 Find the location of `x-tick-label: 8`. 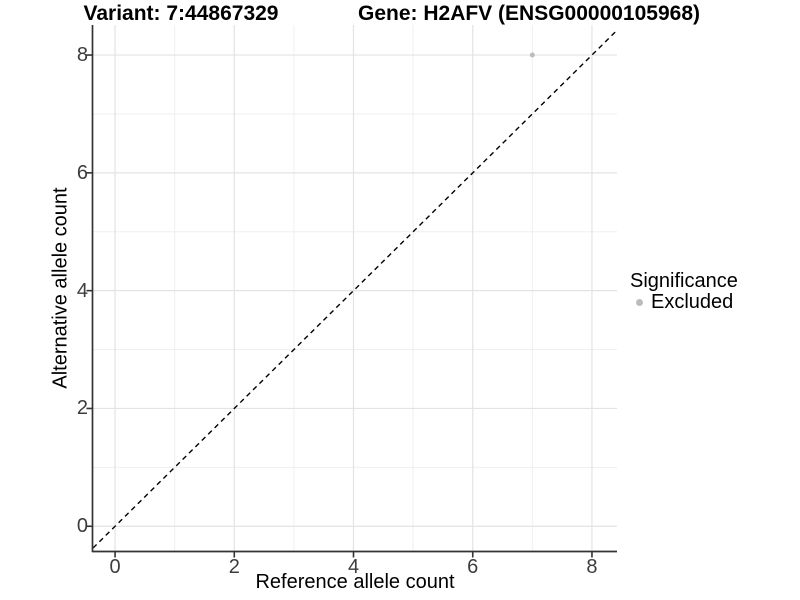

x-tick-label: 8 is located at coordinates (592, 567).